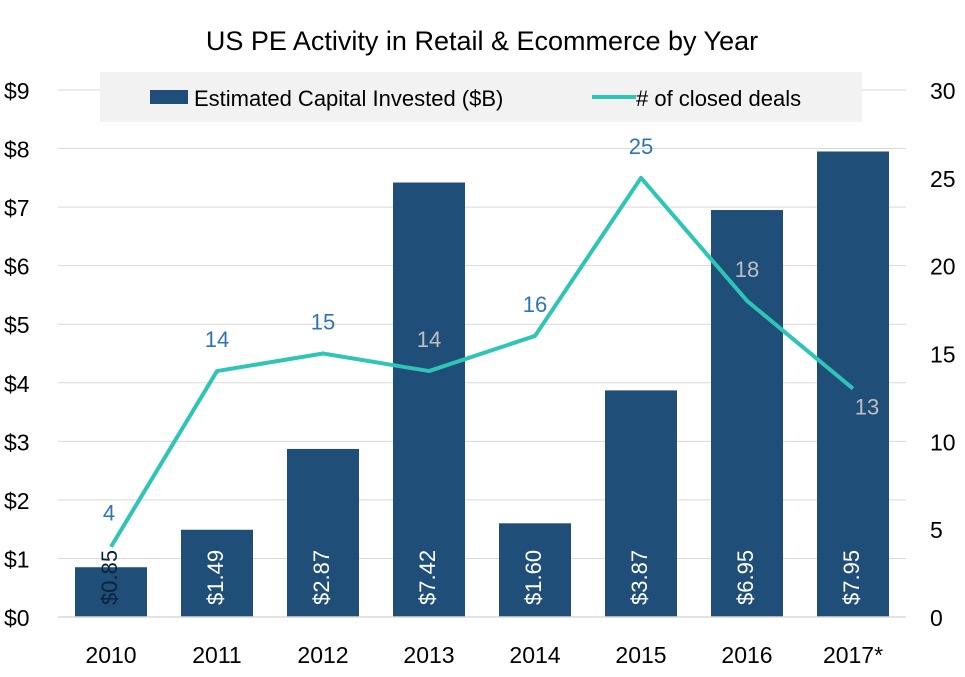  I want to click on bar-data-label: $0.85, so click(109, 577).